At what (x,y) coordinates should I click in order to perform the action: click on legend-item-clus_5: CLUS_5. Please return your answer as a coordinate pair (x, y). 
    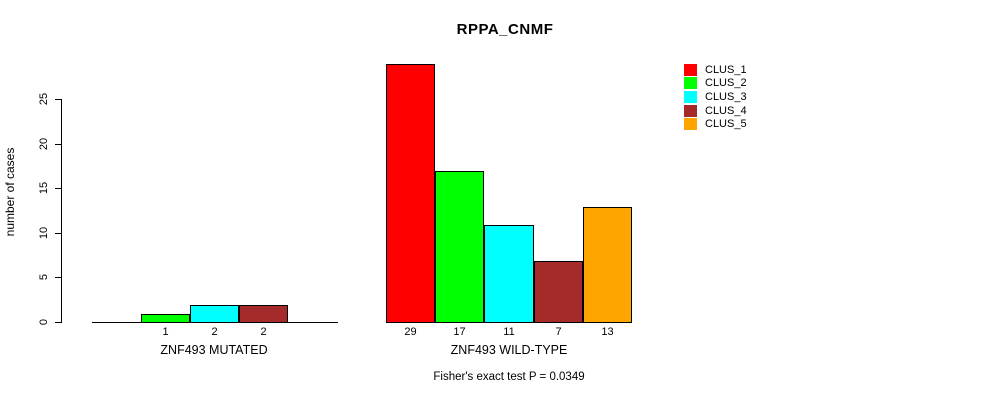
    Looking at the image, I should click on (715, 124).